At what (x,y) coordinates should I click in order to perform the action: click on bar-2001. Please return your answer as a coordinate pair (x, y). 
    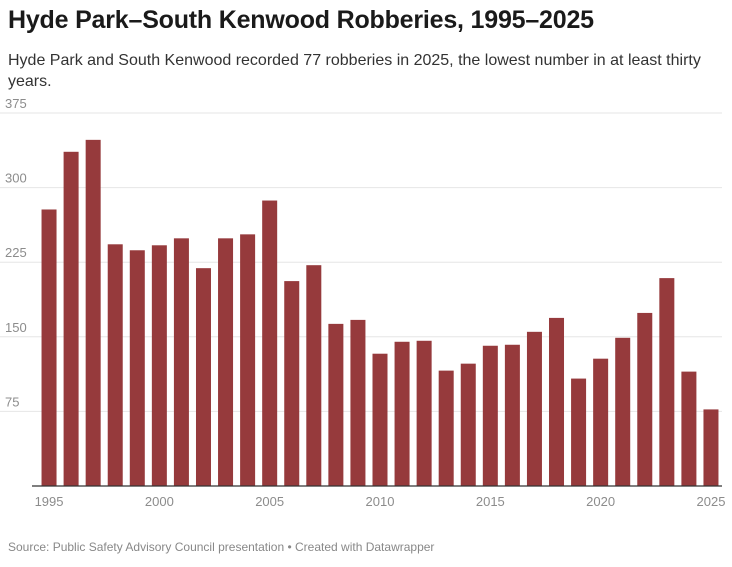
    Looking at the image, I should click on (181, 362).